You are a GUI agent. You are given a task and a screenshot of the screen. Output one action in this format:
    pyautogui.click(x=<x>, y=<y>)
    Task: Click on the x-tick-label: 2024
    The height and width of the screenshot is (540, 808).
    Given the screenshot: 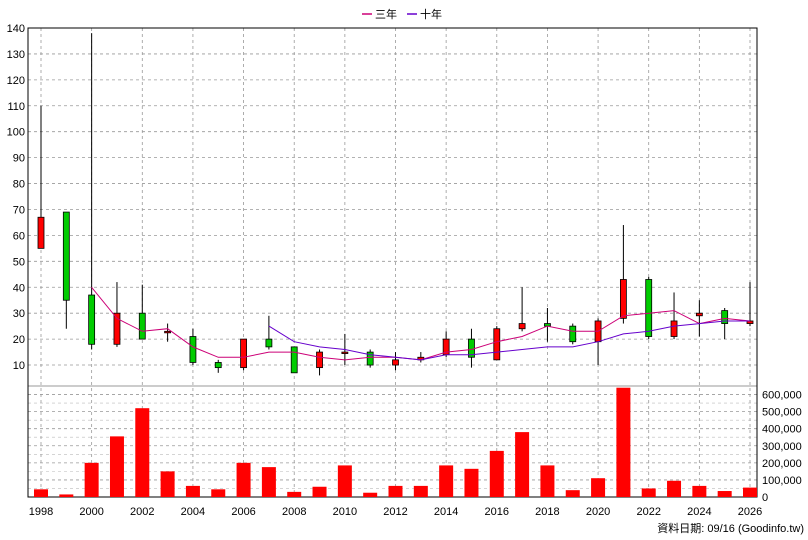 What is the action you would take?
    pyautogui.click(x=699, y=512)
    